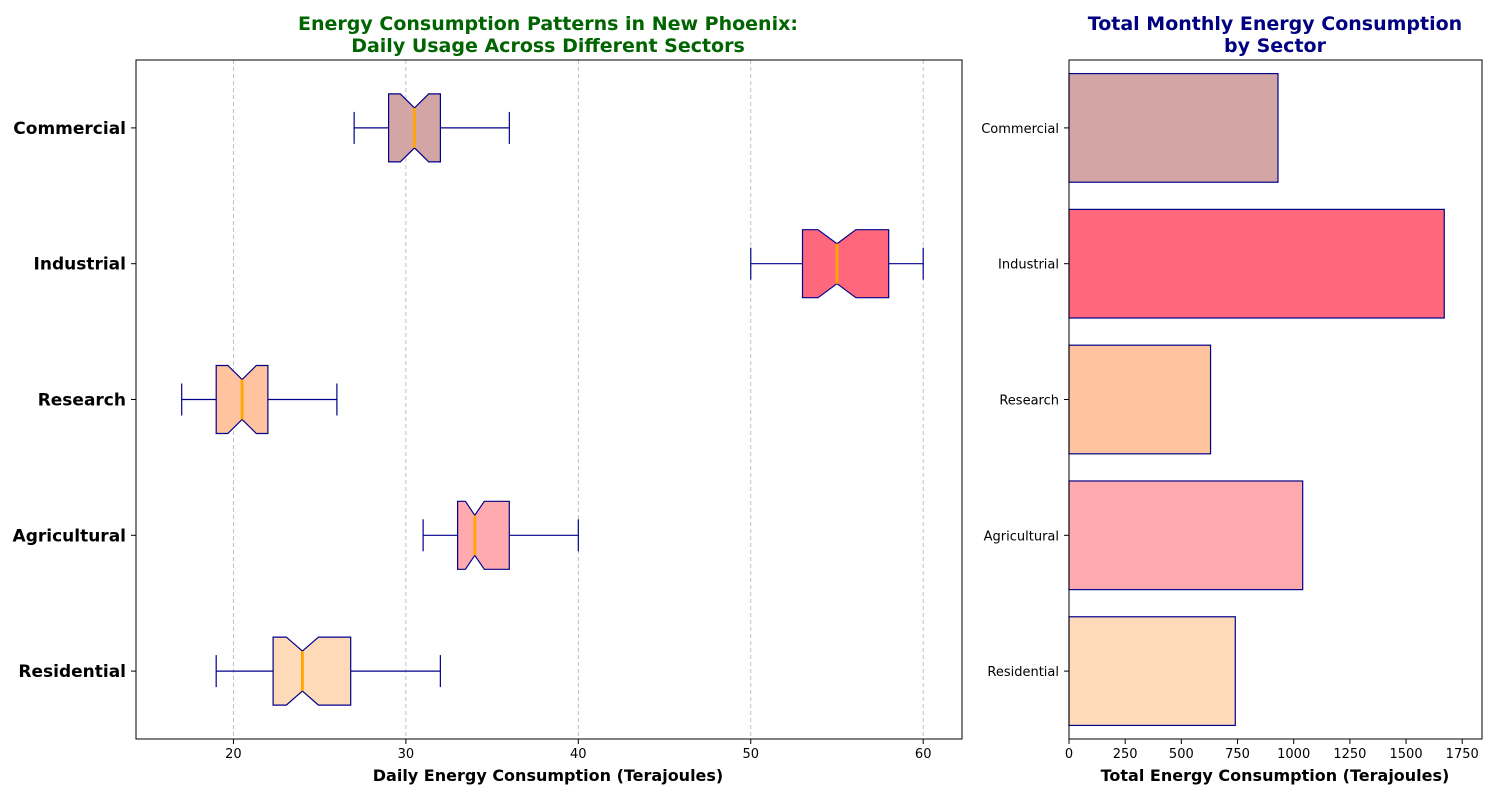 This screenshot has width=1500, height=800. Describe the element at coordinates (578, 754) in the screenshot. I see `box-x-tick-label: 40` at that location.